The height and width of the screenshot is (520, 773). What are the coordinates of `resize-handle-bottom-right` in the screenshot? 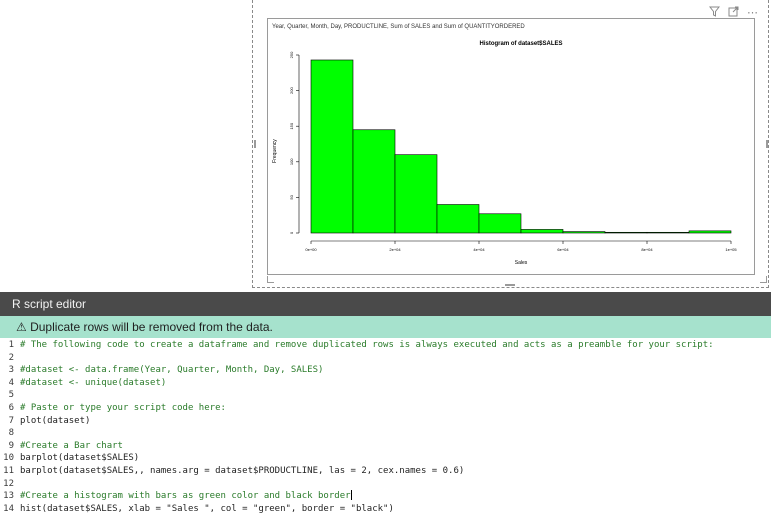 It's located at (763, 279).